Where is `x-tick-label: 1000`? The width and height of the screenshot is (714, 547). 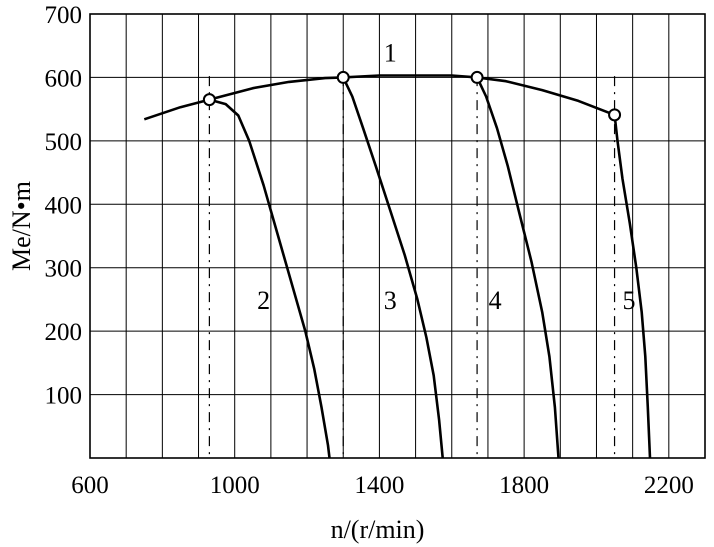 x-tick-label: 1000 is located at coordinates (235, 485).